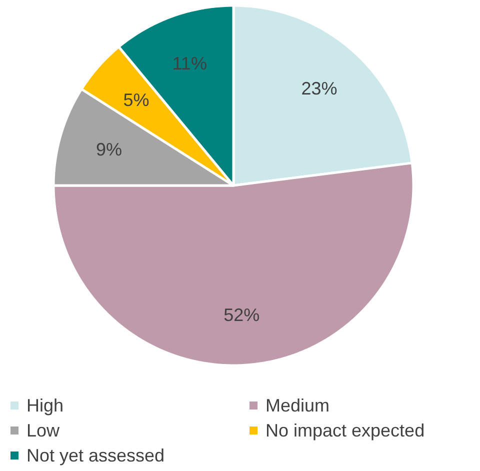  What do you see at coordinates (319, 88) in the screenshot?
I see `data-label: 23%` at bounding box center [319, 88].